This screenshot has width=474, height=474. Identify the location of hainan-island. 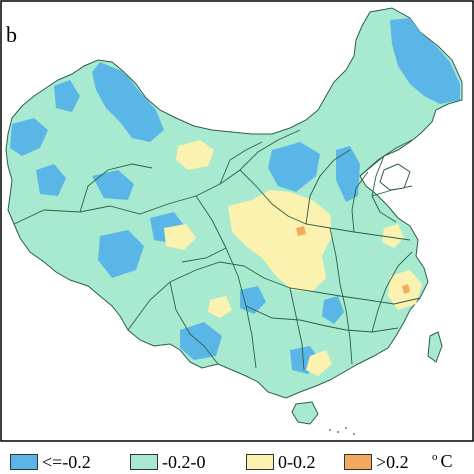
(305, 413).